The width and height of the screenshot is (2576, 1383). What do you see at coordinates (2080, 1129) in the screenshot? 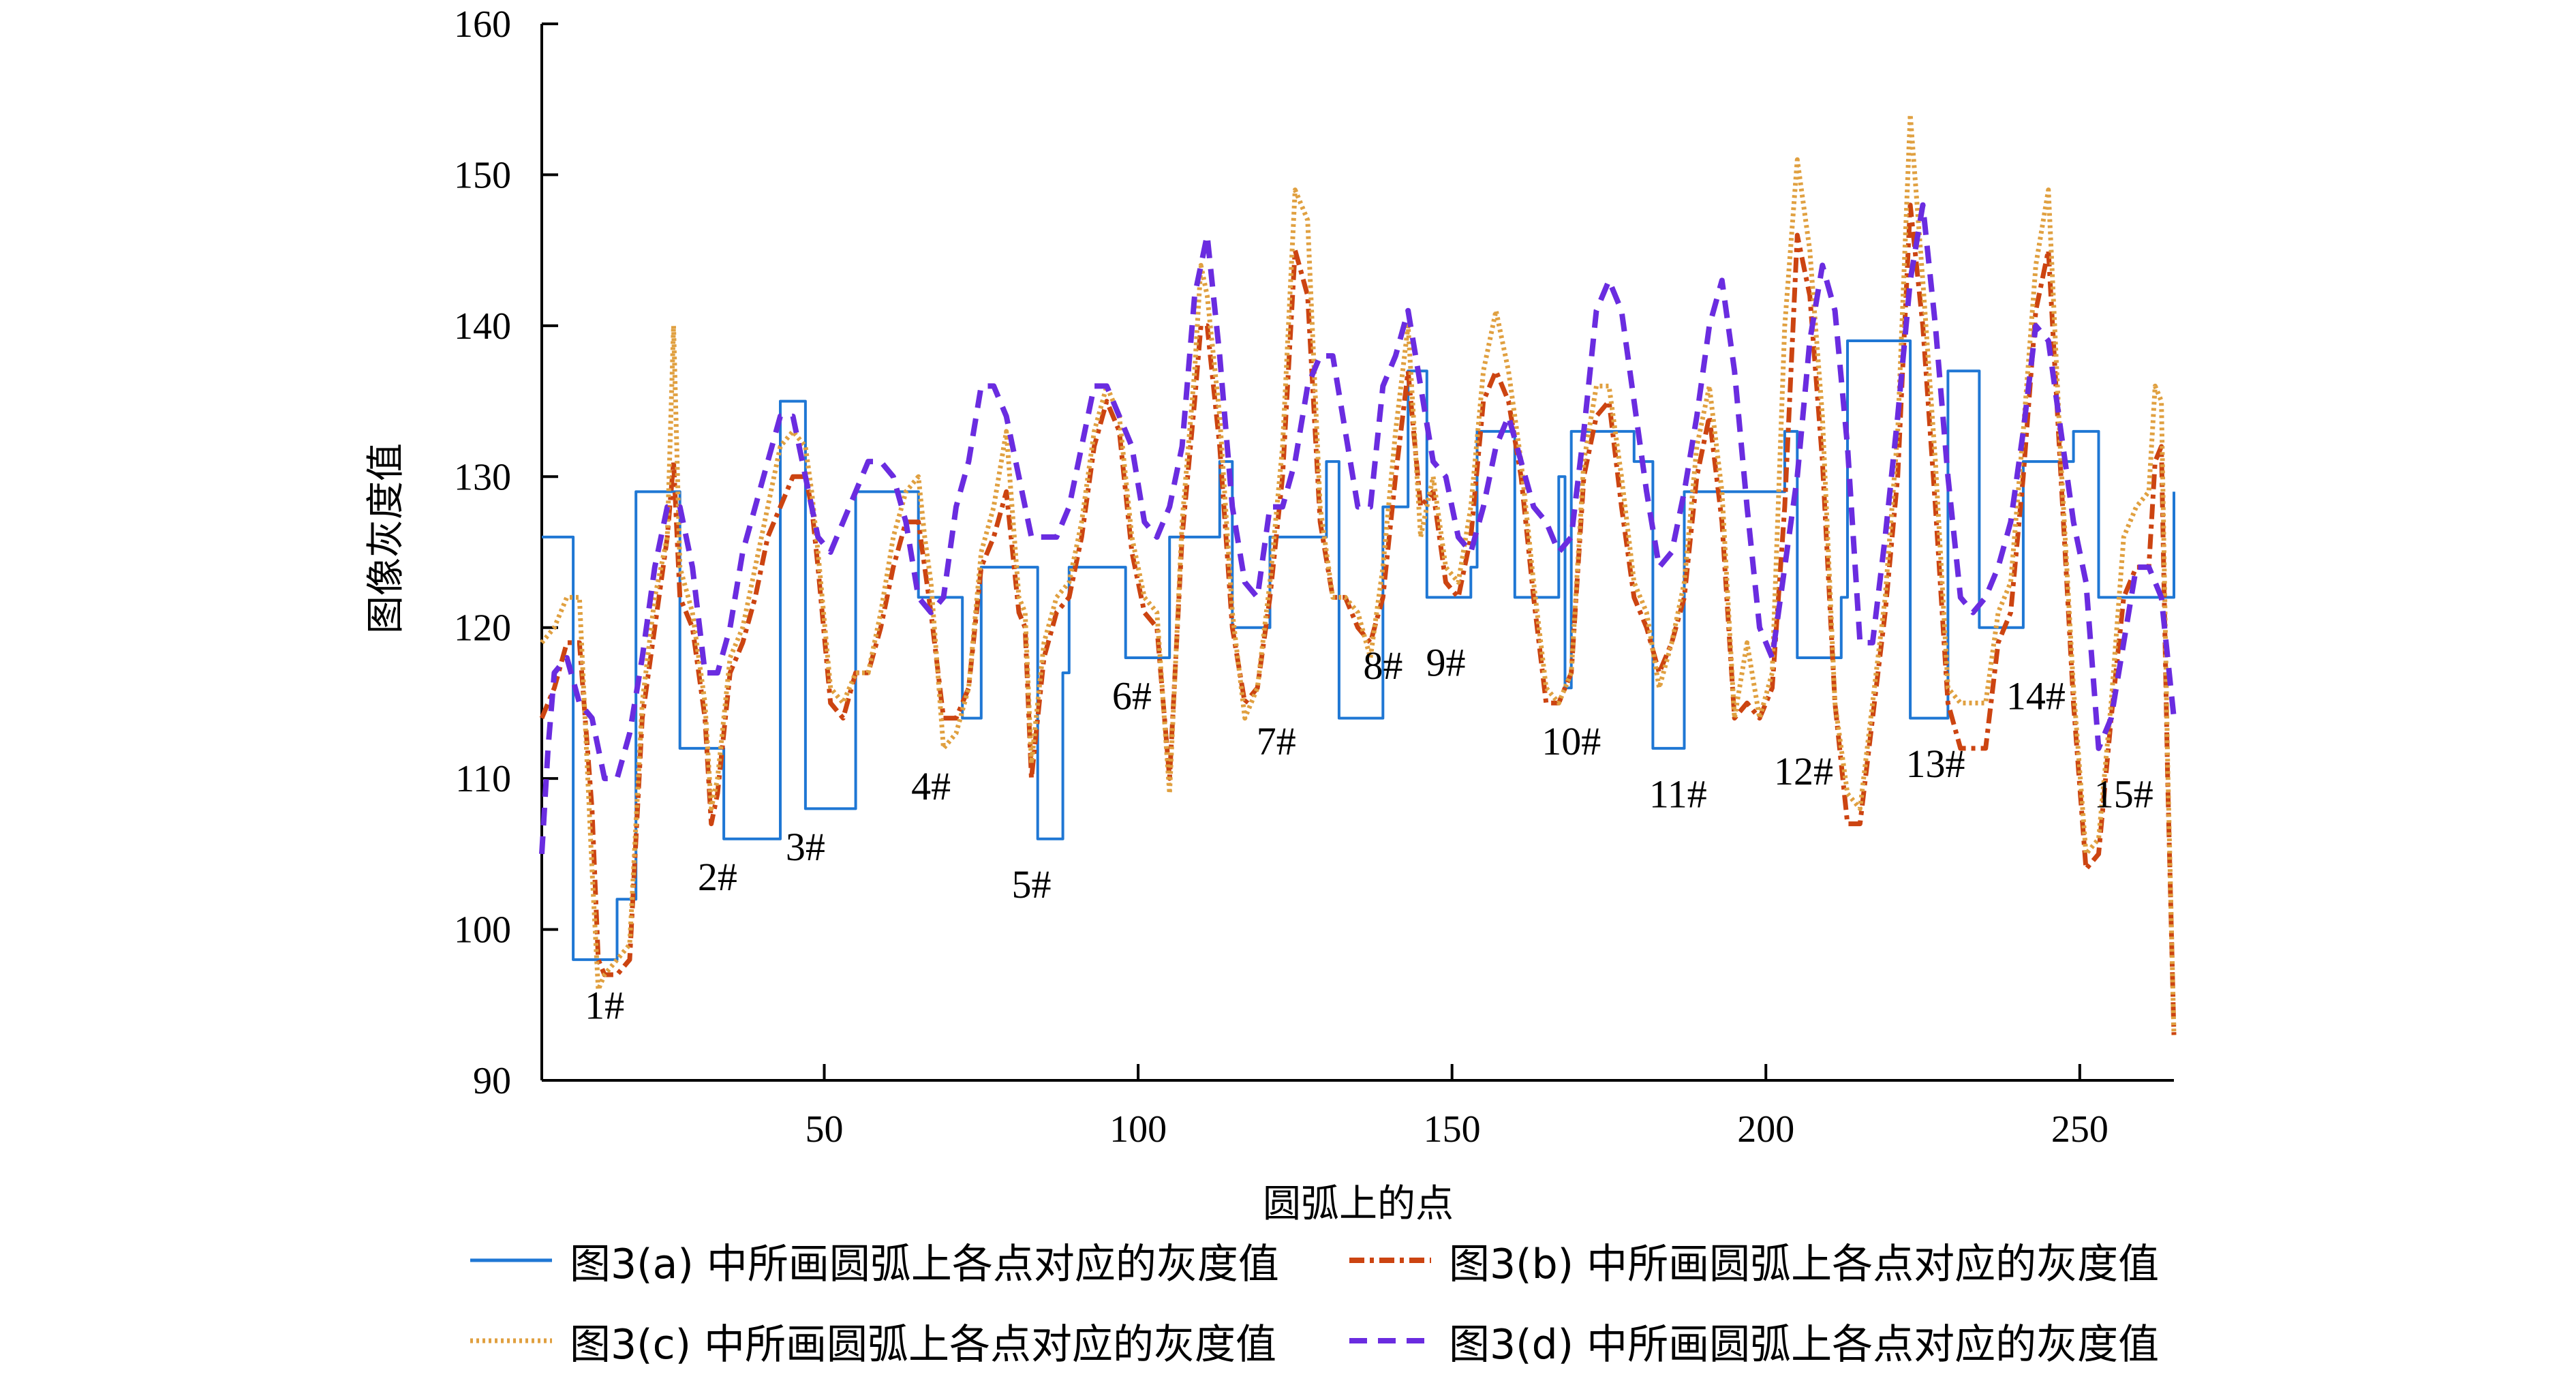
I see `x-tick-label: 250` at bounding box center [2080, 1129].